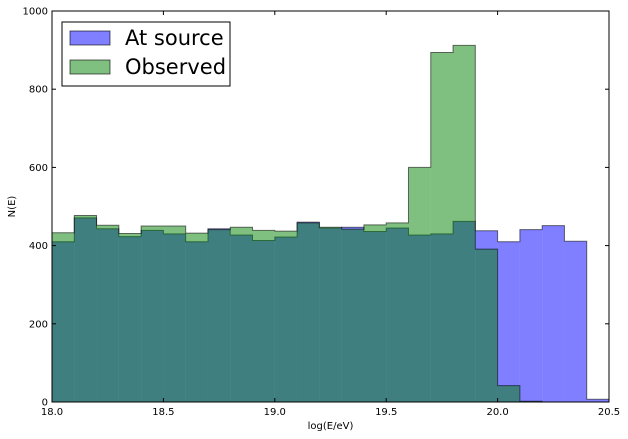 Image resolution: width=628 pixels, height=439 pixels. What do you see at coordinates (45, 403) in the screenshot?
I see `y-tick-label: 0` at bounding box center [45, 403].